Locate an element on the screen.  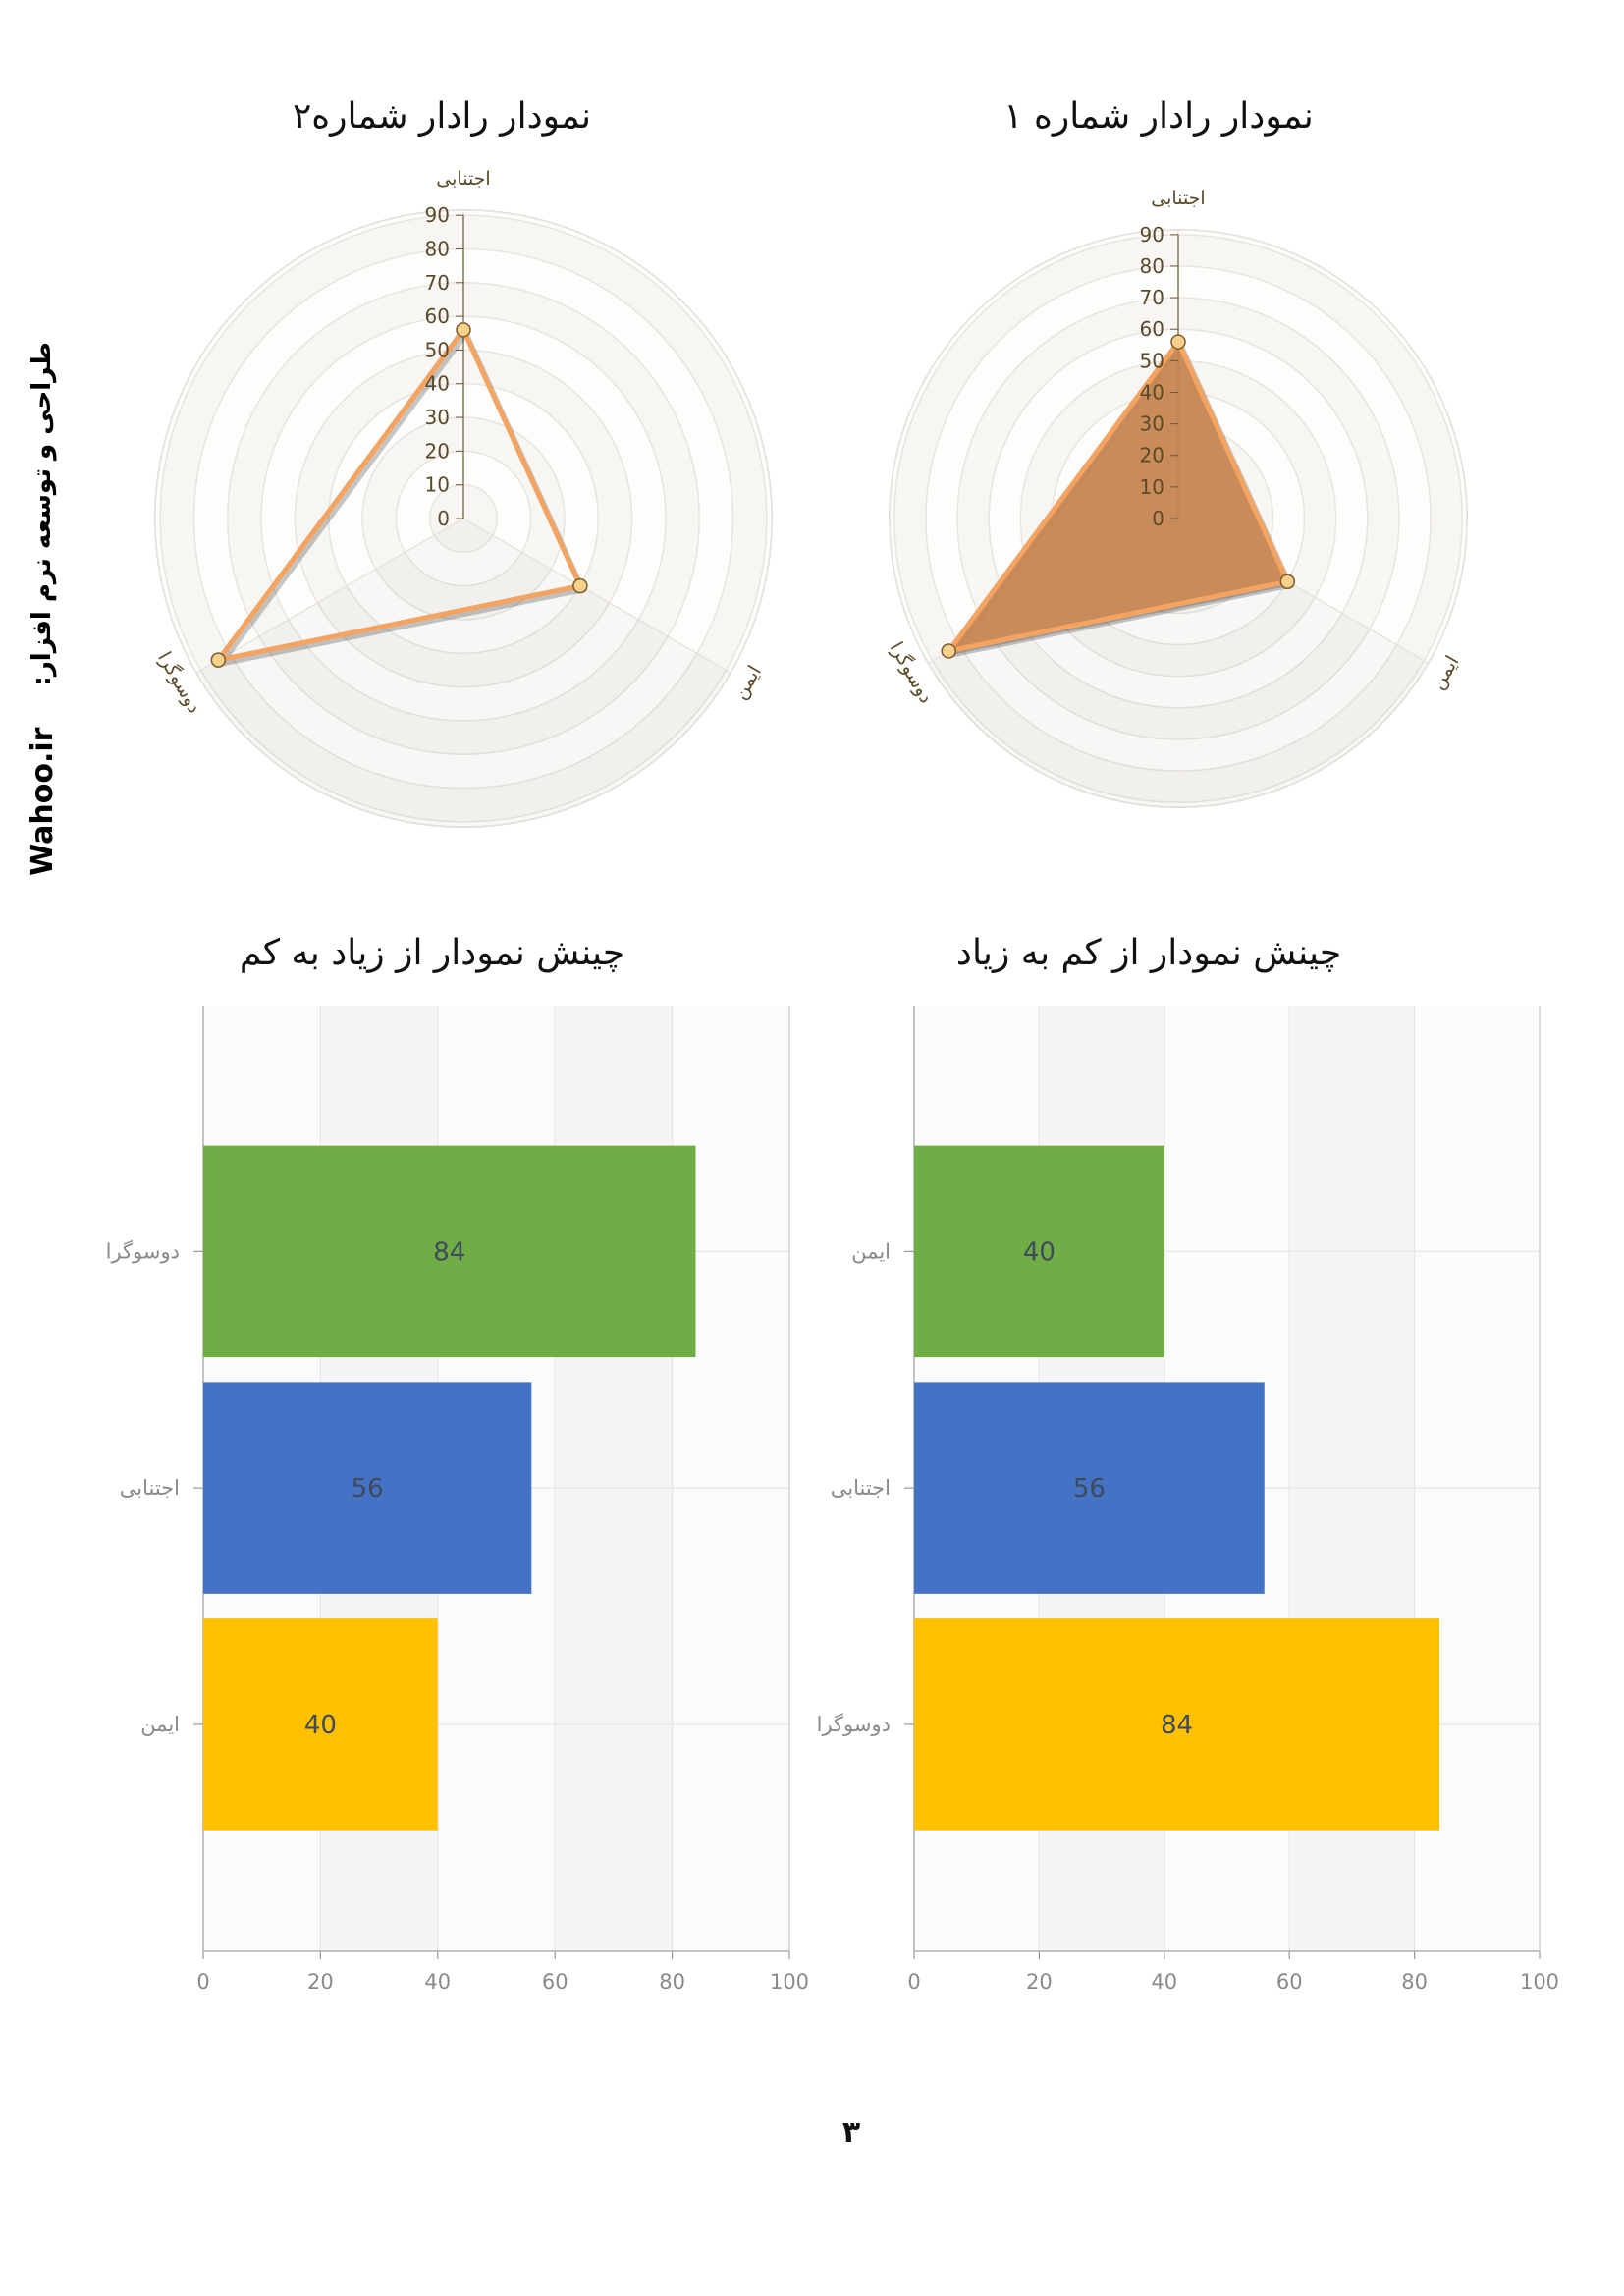
chart-title: نمودار رادار شماره۲ is located at coordinates (442, 116).